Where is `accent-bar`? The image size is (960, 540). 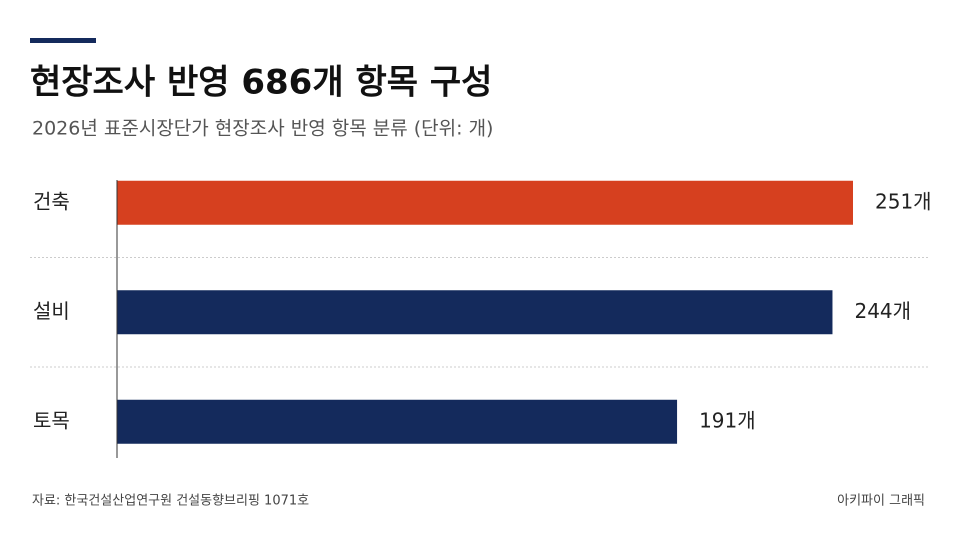 accent-bar is located at coordinates (63, 40).